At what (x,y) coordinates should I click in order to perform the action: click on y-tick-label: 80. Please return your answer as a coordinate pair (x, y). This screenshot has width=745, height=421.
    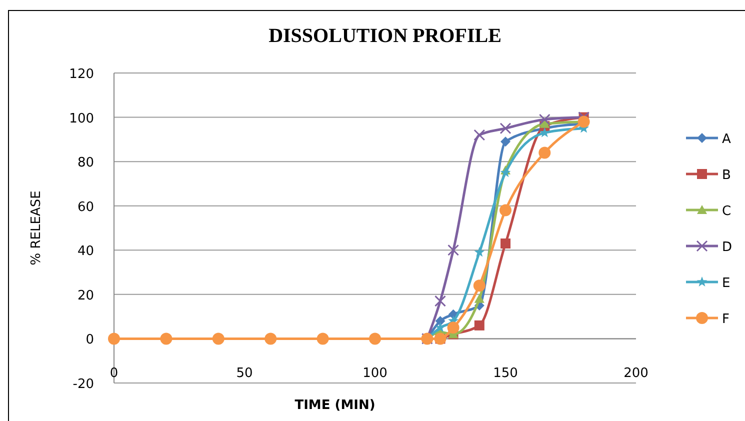
    Looking at the image, I should click on (85, 163).